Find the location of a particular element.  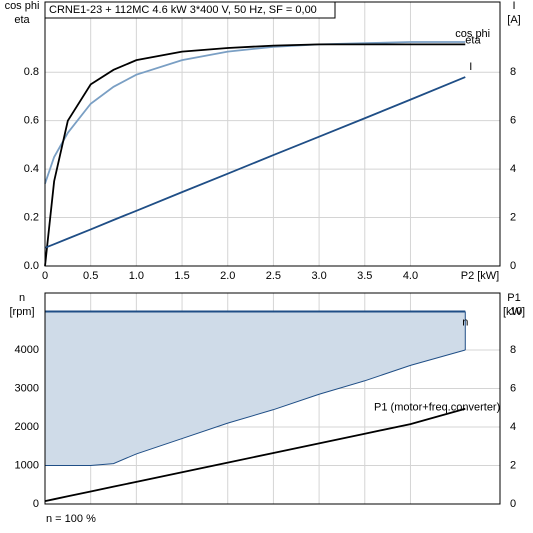

y-tick-label: 0 is located at coordinates (36, 504).